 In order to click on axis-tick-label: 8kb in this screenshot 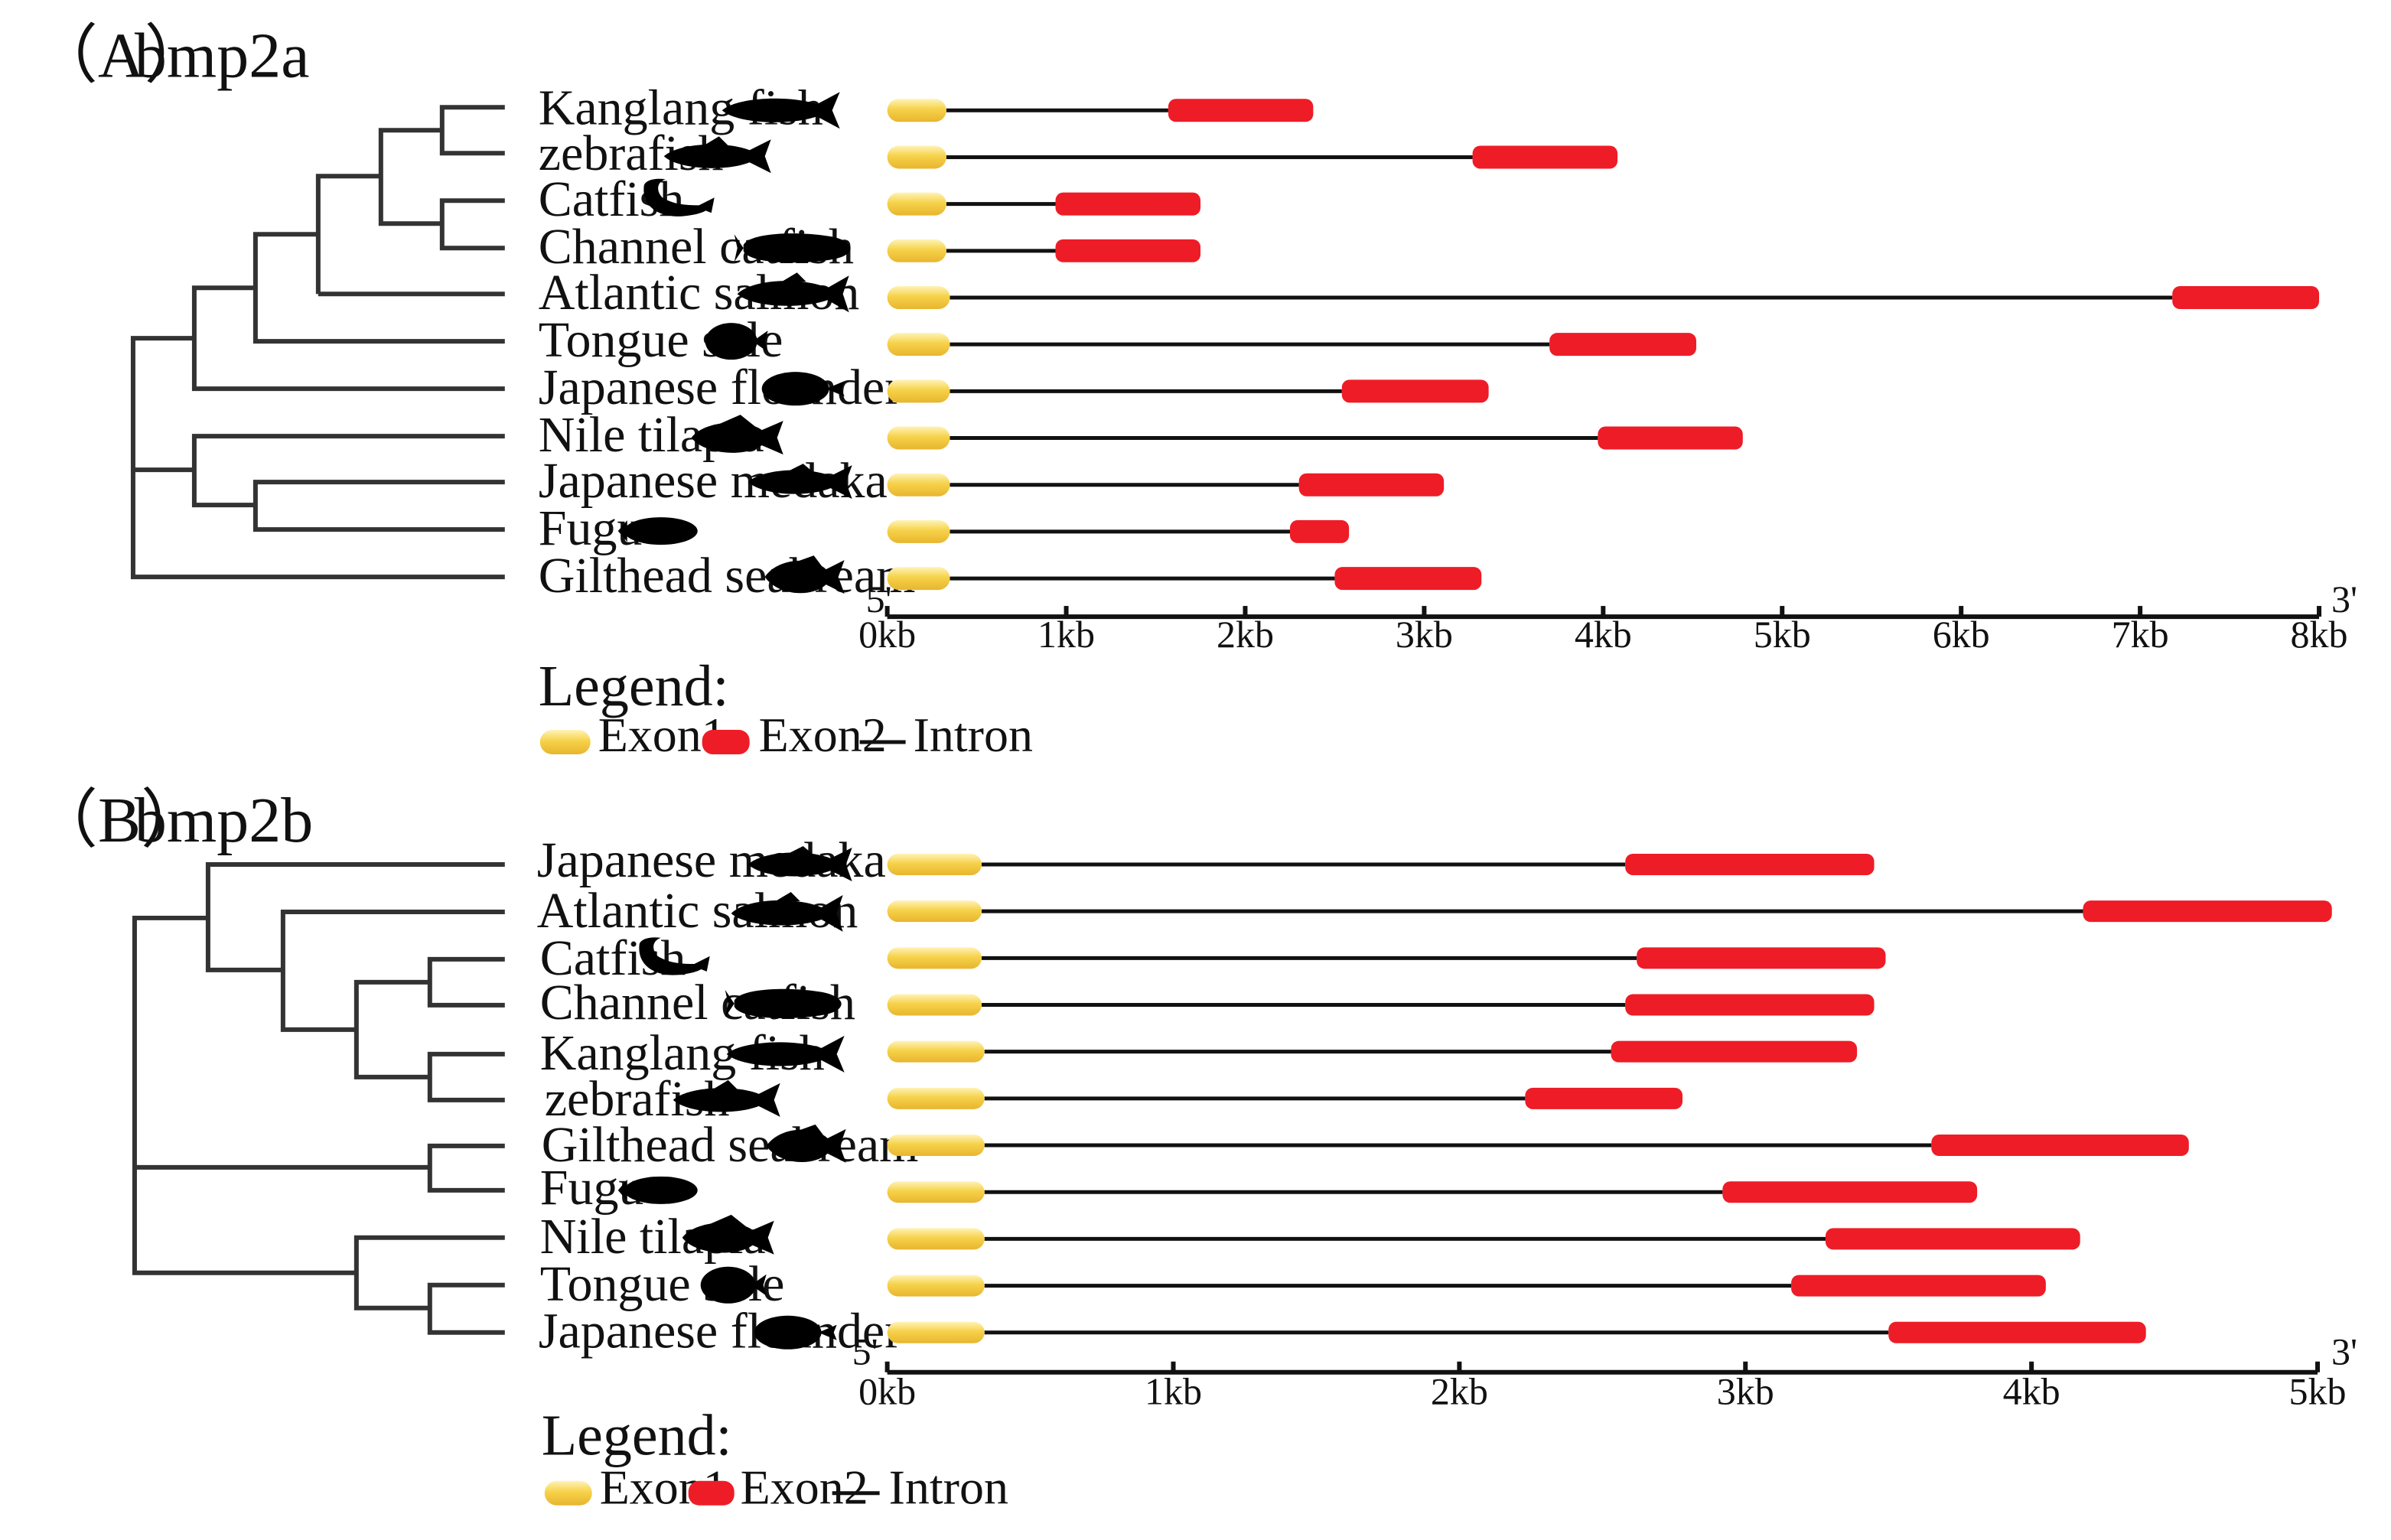, I will do `click(2319, 634)`.